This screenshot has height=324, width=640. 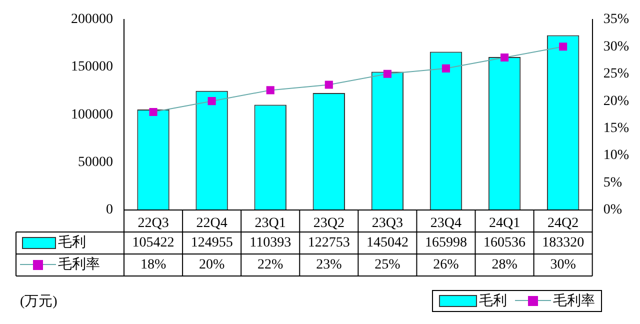 What do you see at coordinates (616, 128) in the screenshot?
I see `y2-tick-label: 15%` at bounding box center [616, 128].